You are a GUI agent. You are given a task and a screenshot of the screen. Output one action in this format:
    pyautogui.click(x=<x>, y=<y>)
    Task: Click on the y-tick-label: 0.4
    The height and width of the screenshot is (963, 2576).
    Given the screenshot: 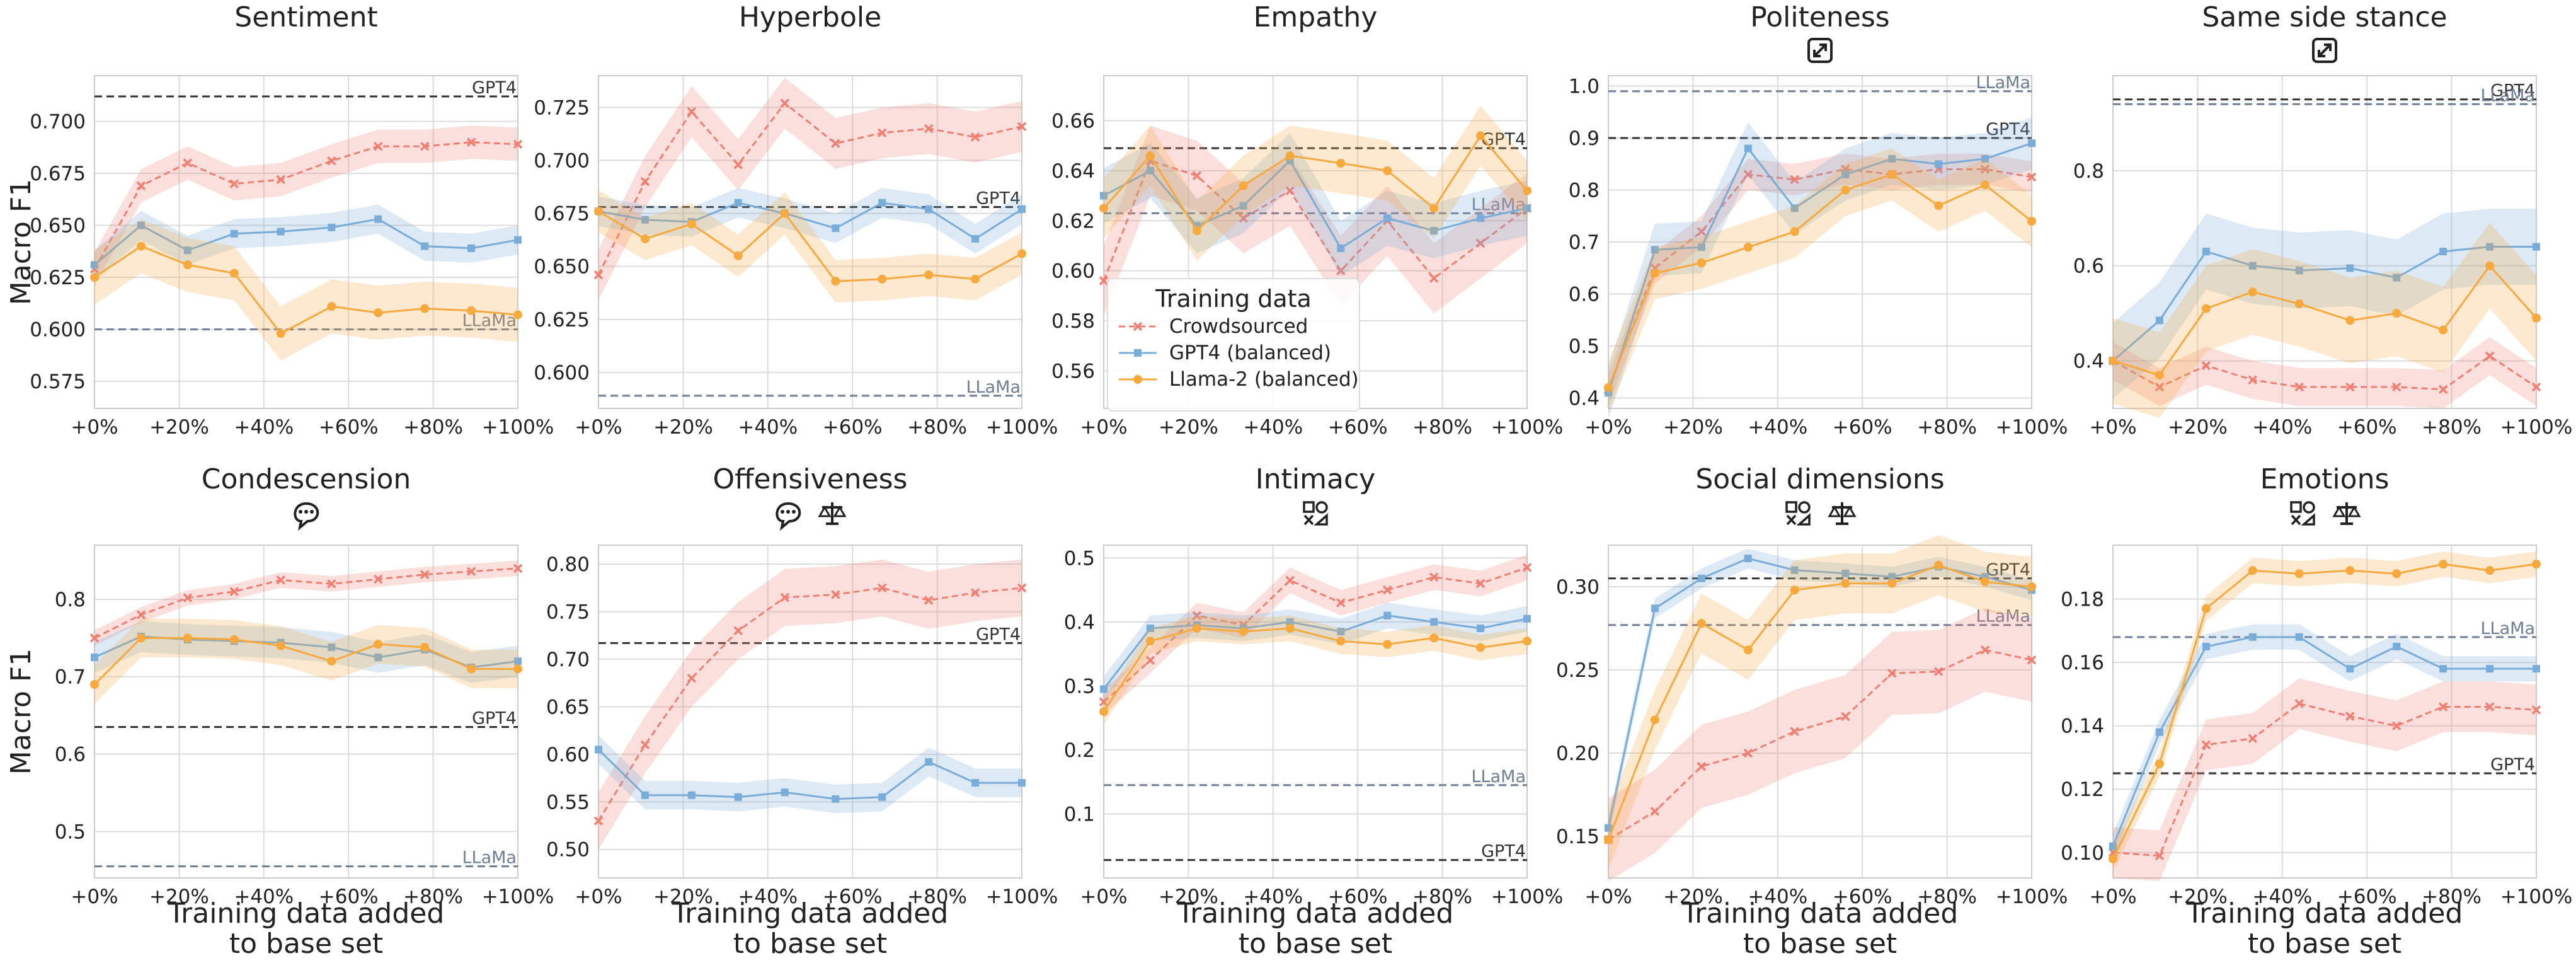 What is the action you would take?
    pyautogui.click(x=2089, y=361)
    